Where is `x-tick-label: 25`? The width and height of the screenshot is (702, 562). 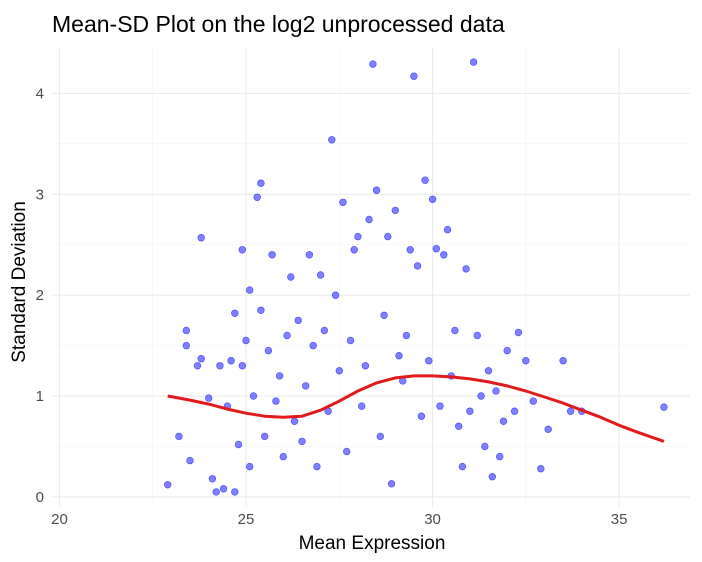 x-tick-label: 25 is located at coordinates (246, 519).